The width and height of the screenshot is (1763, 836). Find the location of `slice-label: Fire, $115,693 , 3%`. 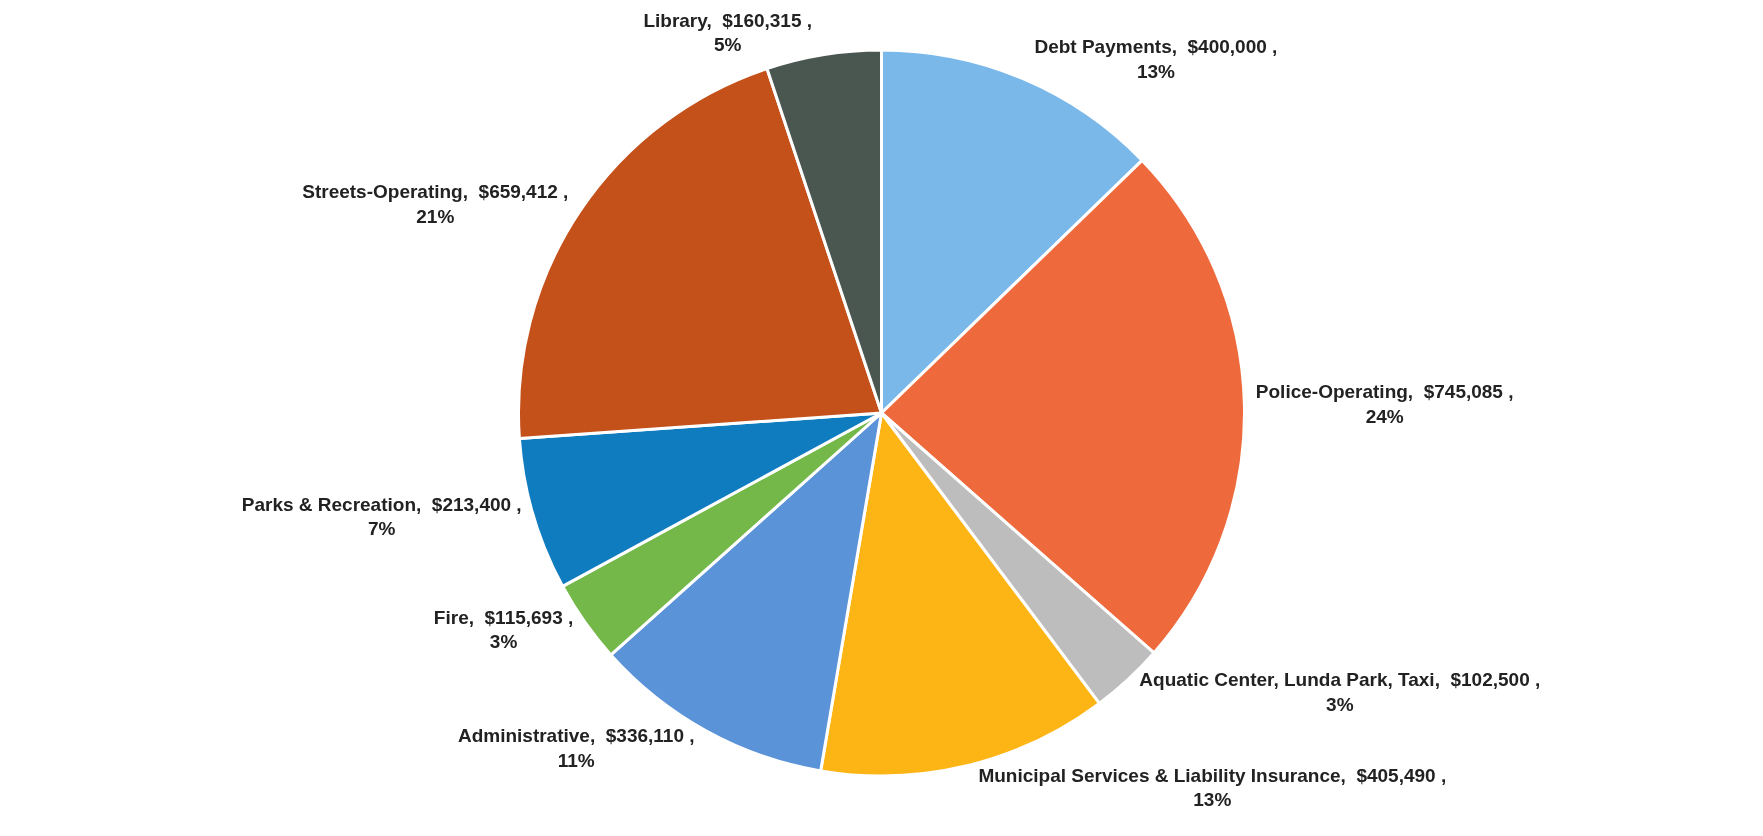

slice-label: Fire, $115,693 , 3% is located at coordinates (503, 629).